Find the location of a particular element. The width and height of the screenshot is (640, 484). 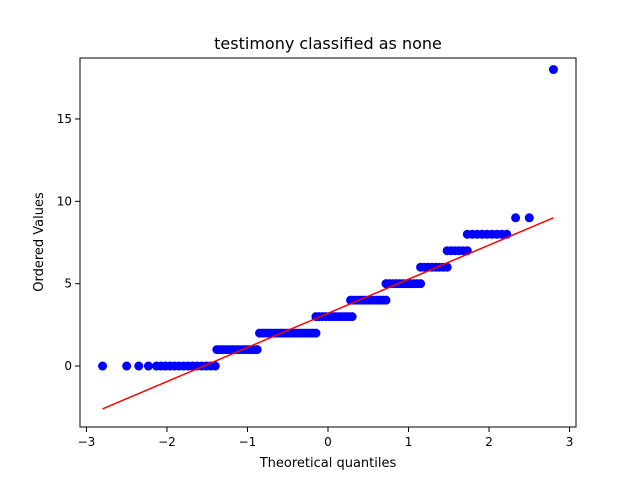

x-tick-label: −1 is located at coordinates (248, 442).